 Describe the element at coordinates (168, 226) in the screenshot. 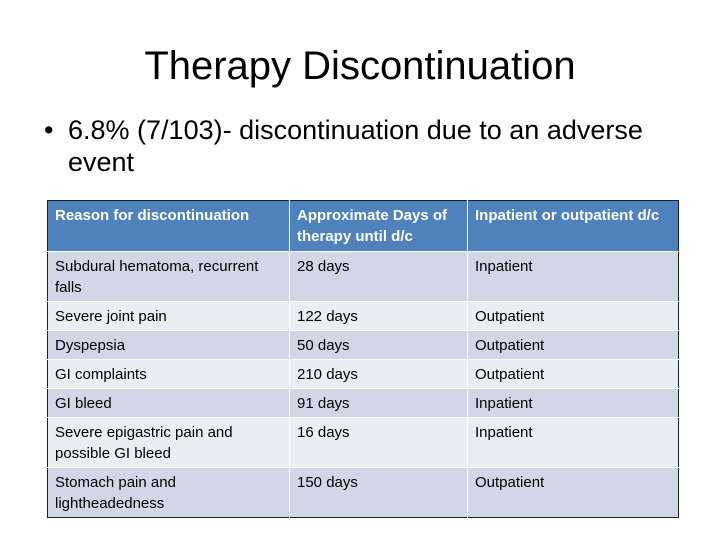

I see `header-reason: Reason for discontinuation` at that location.